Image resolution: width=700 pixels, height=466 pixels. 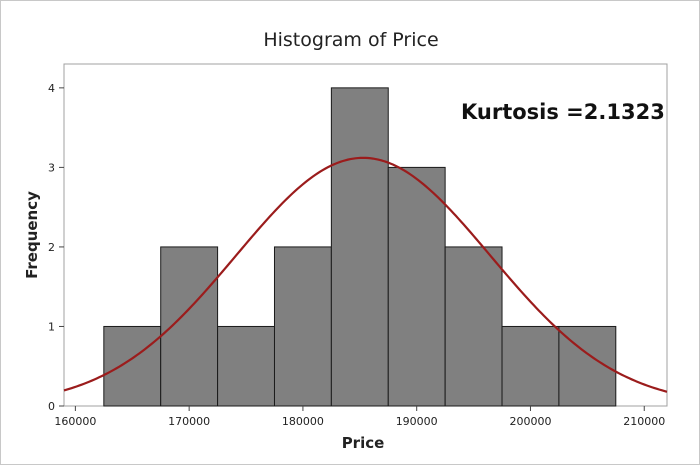 What do you see at coordinates (51, 406) in the screenshot?
I see `y-tick-label: 0` at bounding box center [51, 406].